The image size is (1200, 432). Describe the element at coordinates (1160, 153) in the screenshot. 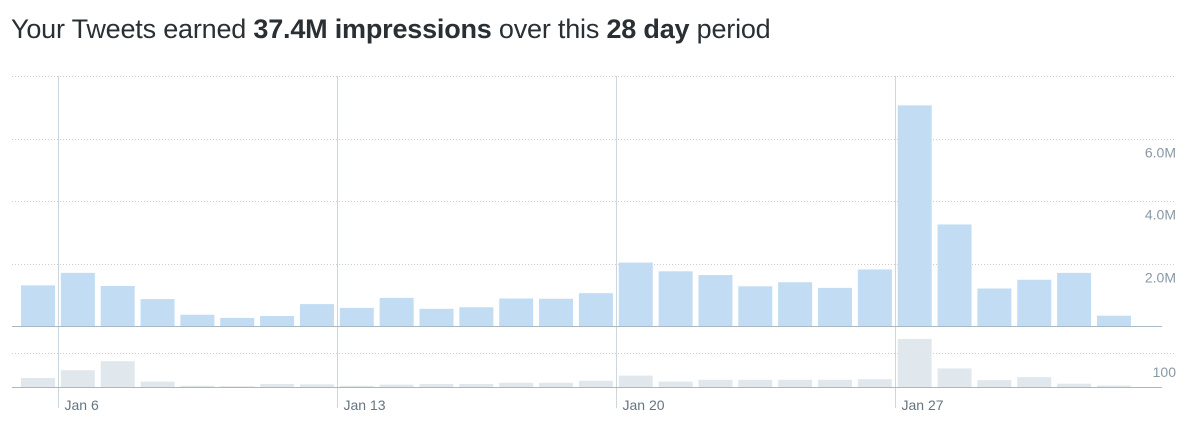

I see `y-tick-label: 6.0M` at that location.